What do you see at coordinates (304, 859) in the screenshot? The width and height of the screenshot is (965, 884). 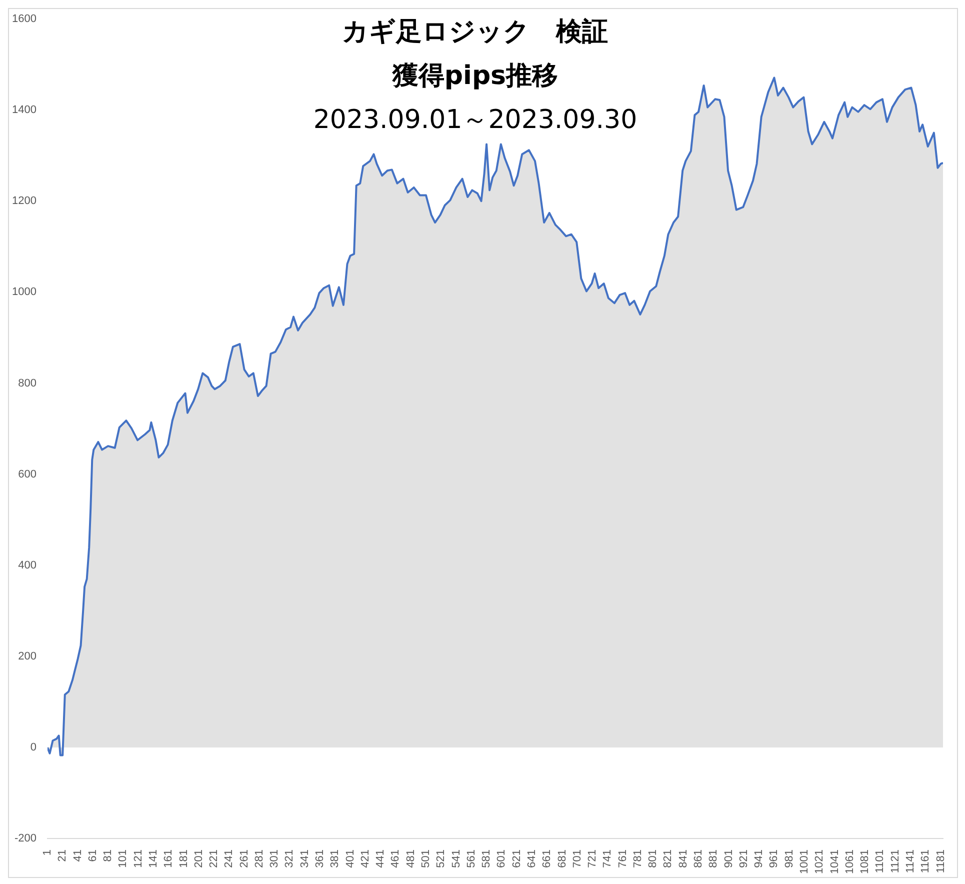 I see `x-tick-label: 341` at bounding box center [304, 859].